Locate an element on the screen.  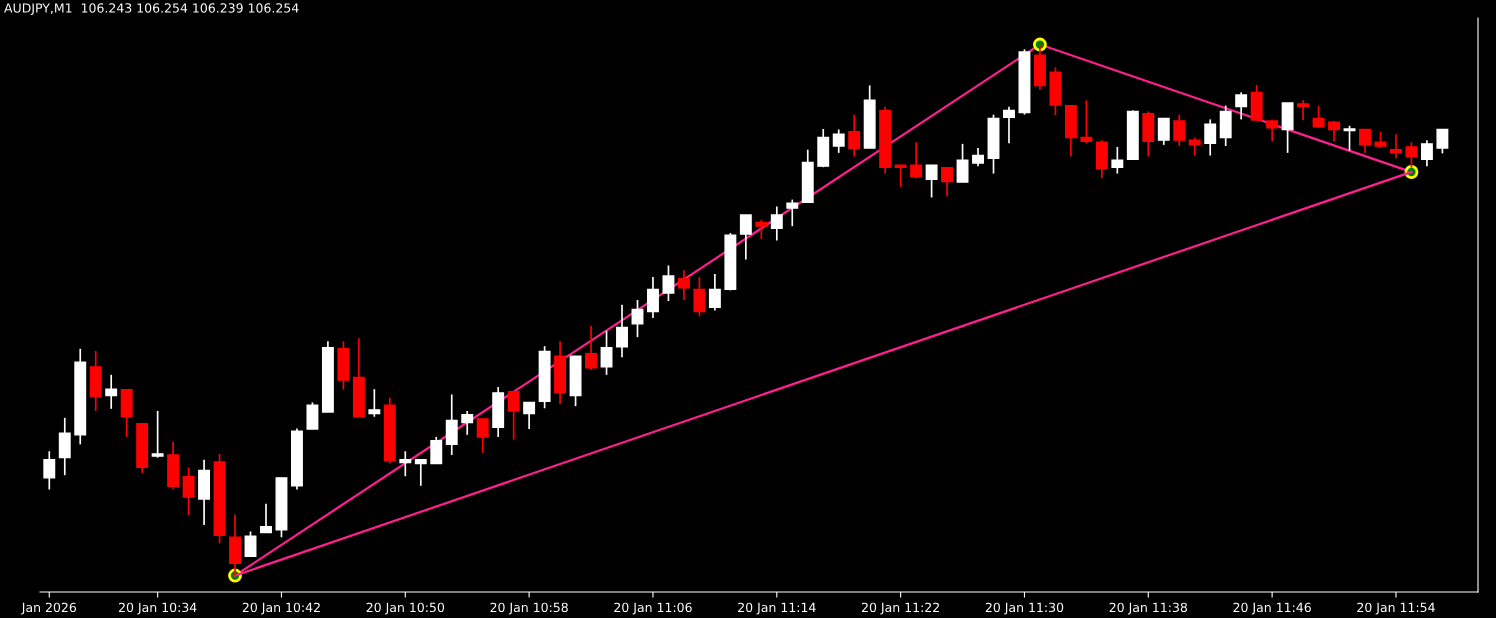
x-tick-label: 20 Jan 10:50 is located at coordinates (405, 608).